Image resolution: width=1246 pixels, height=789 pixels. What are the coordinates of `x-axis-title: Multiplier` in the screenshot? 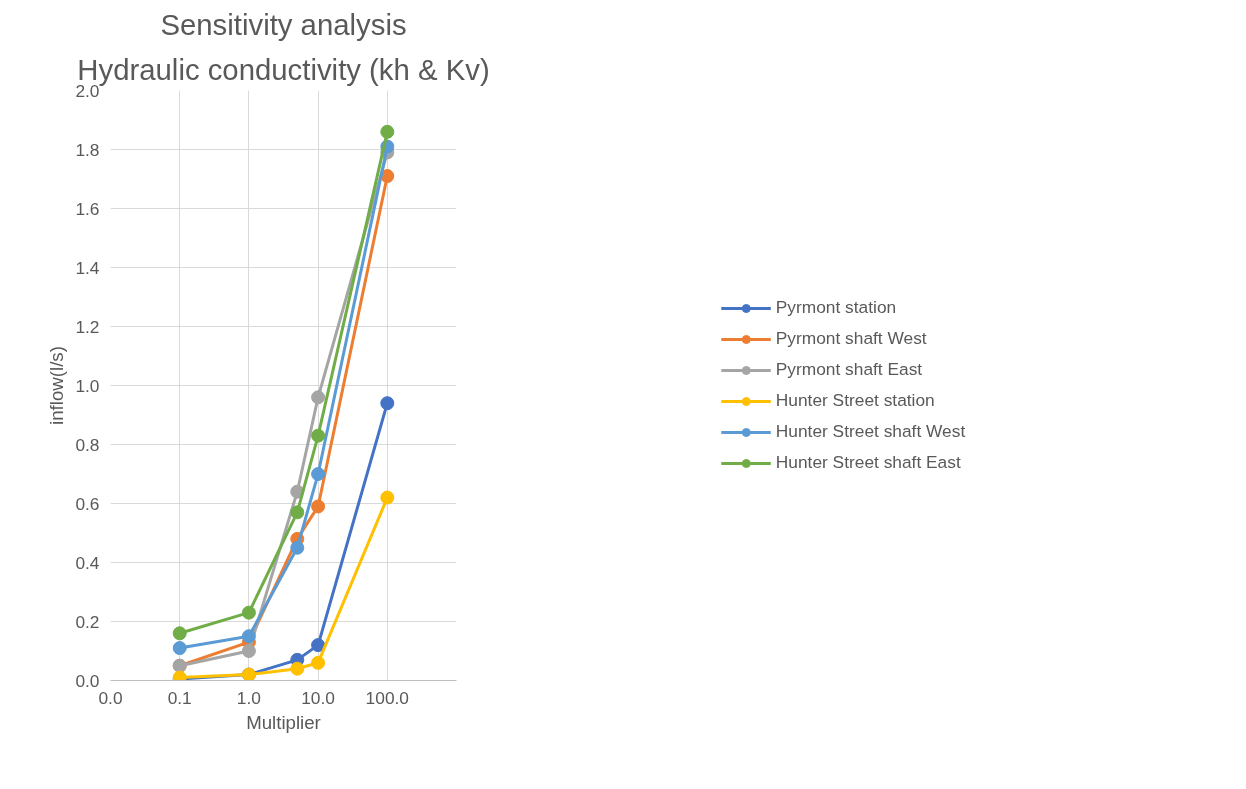 It's located at (283, 722).